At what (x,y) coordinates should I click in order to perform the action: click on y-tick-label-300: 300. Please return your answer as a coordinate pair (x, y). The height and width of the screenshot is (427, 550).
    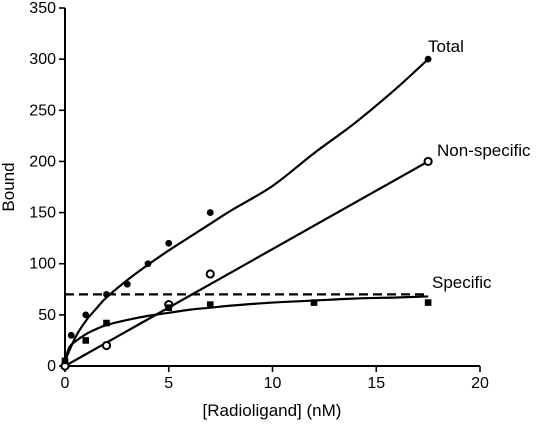
    Looking at the image, I should click on (42, 59).